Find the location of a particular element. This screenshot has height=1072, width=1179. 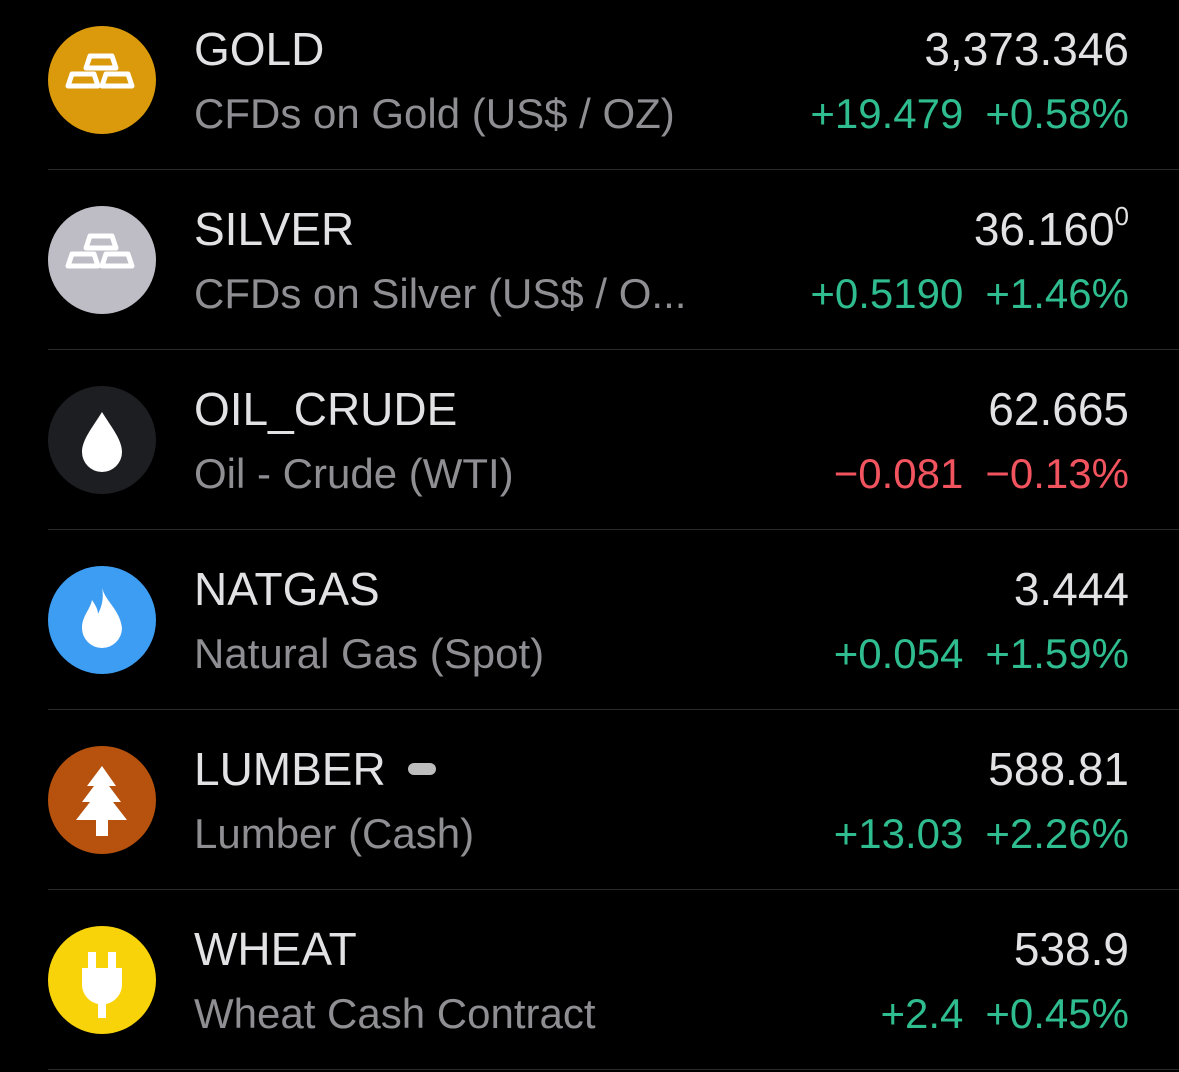

symbol-text: OIL_CRUDE is located at coordinates (326, 409).